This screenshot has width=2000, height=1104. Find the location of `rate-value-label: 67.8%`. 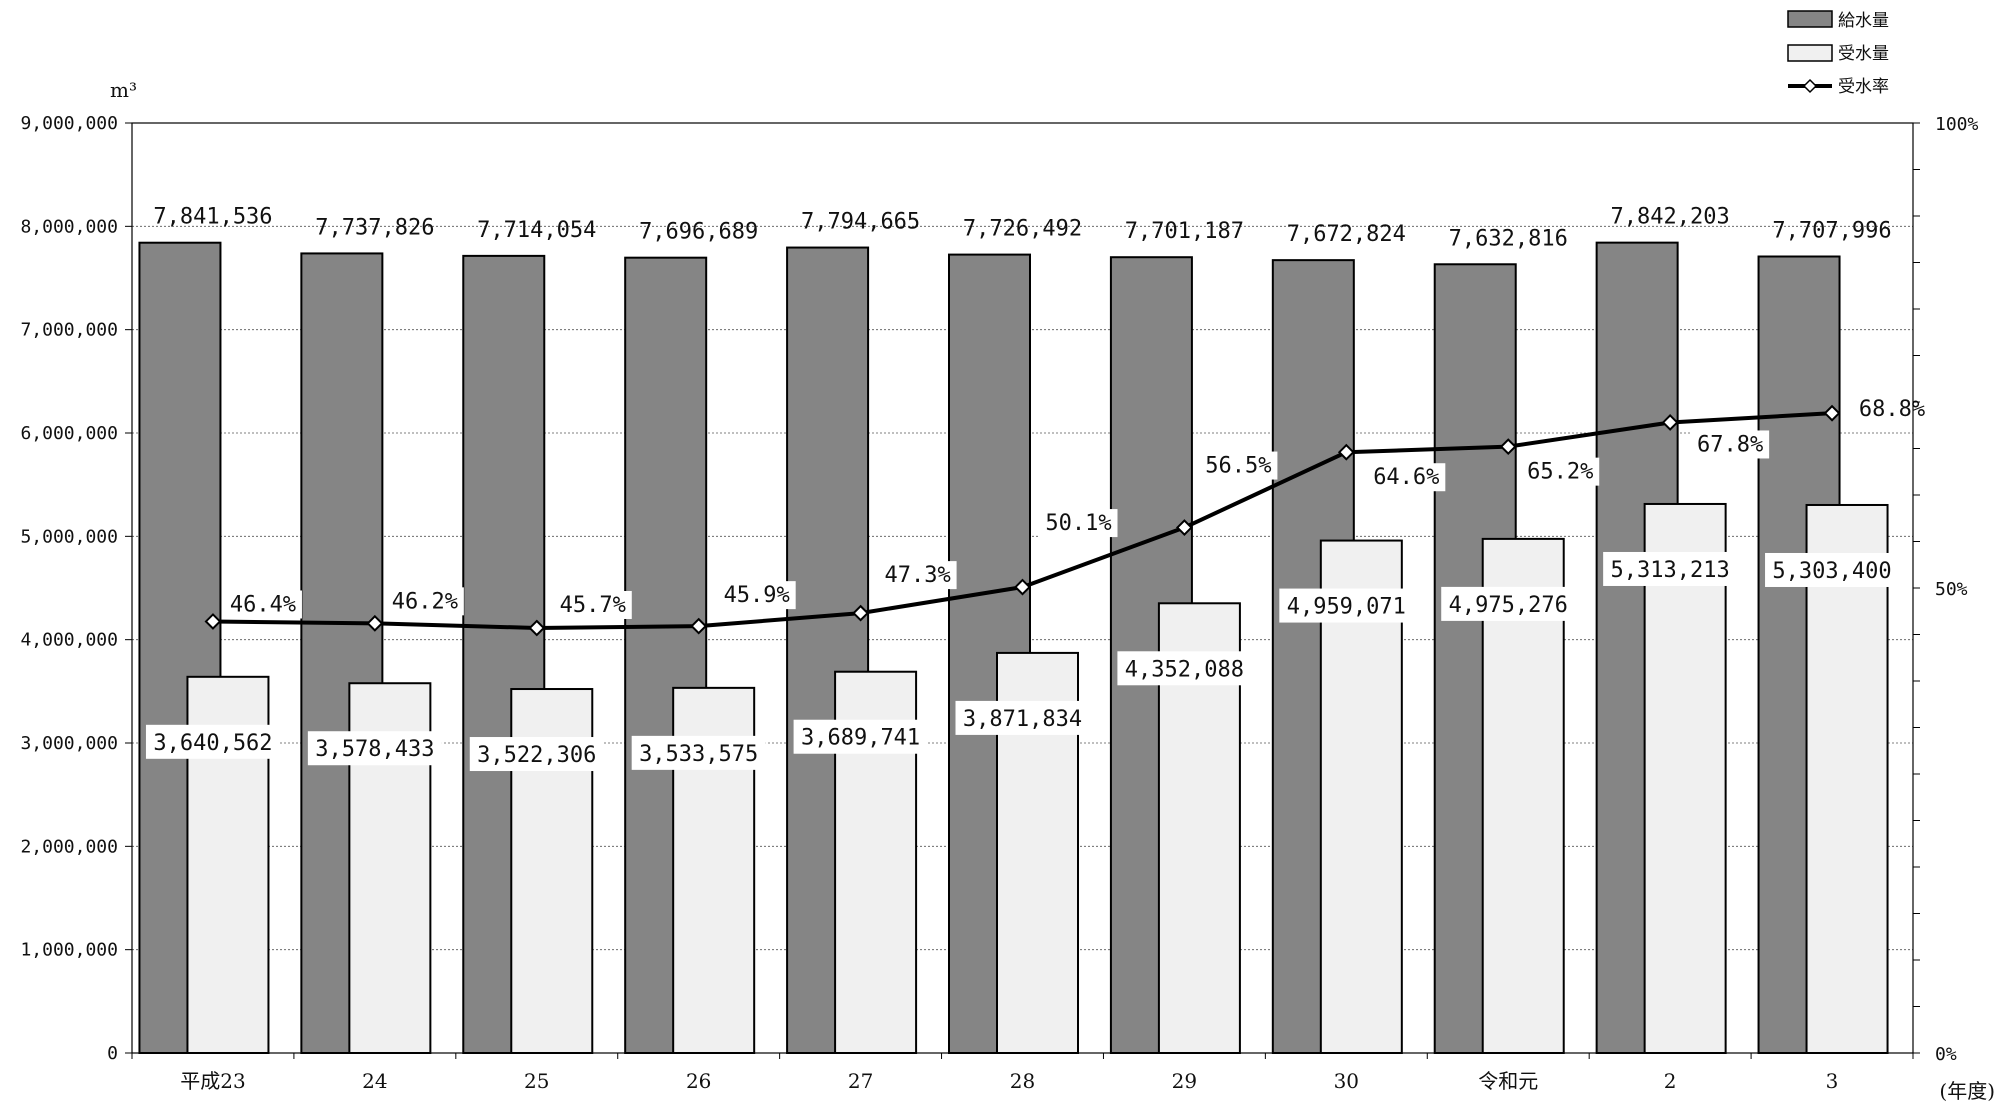

rate-value-label: 67.8% is located at coordinates (1730, 444).